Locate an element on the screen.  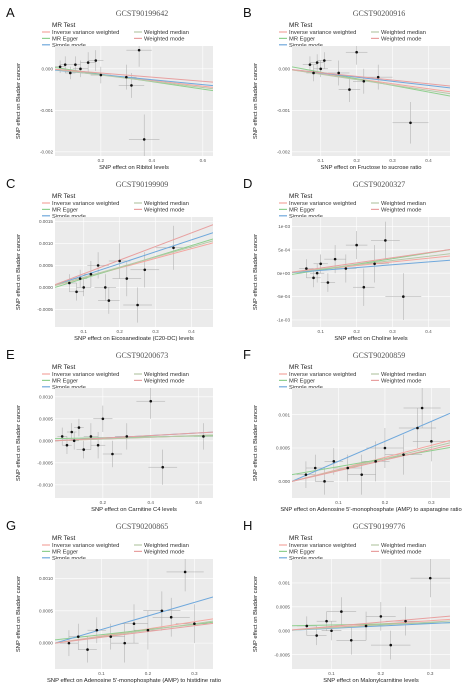
y-tick-label: 0.000 is located at coordinates (48, 68).